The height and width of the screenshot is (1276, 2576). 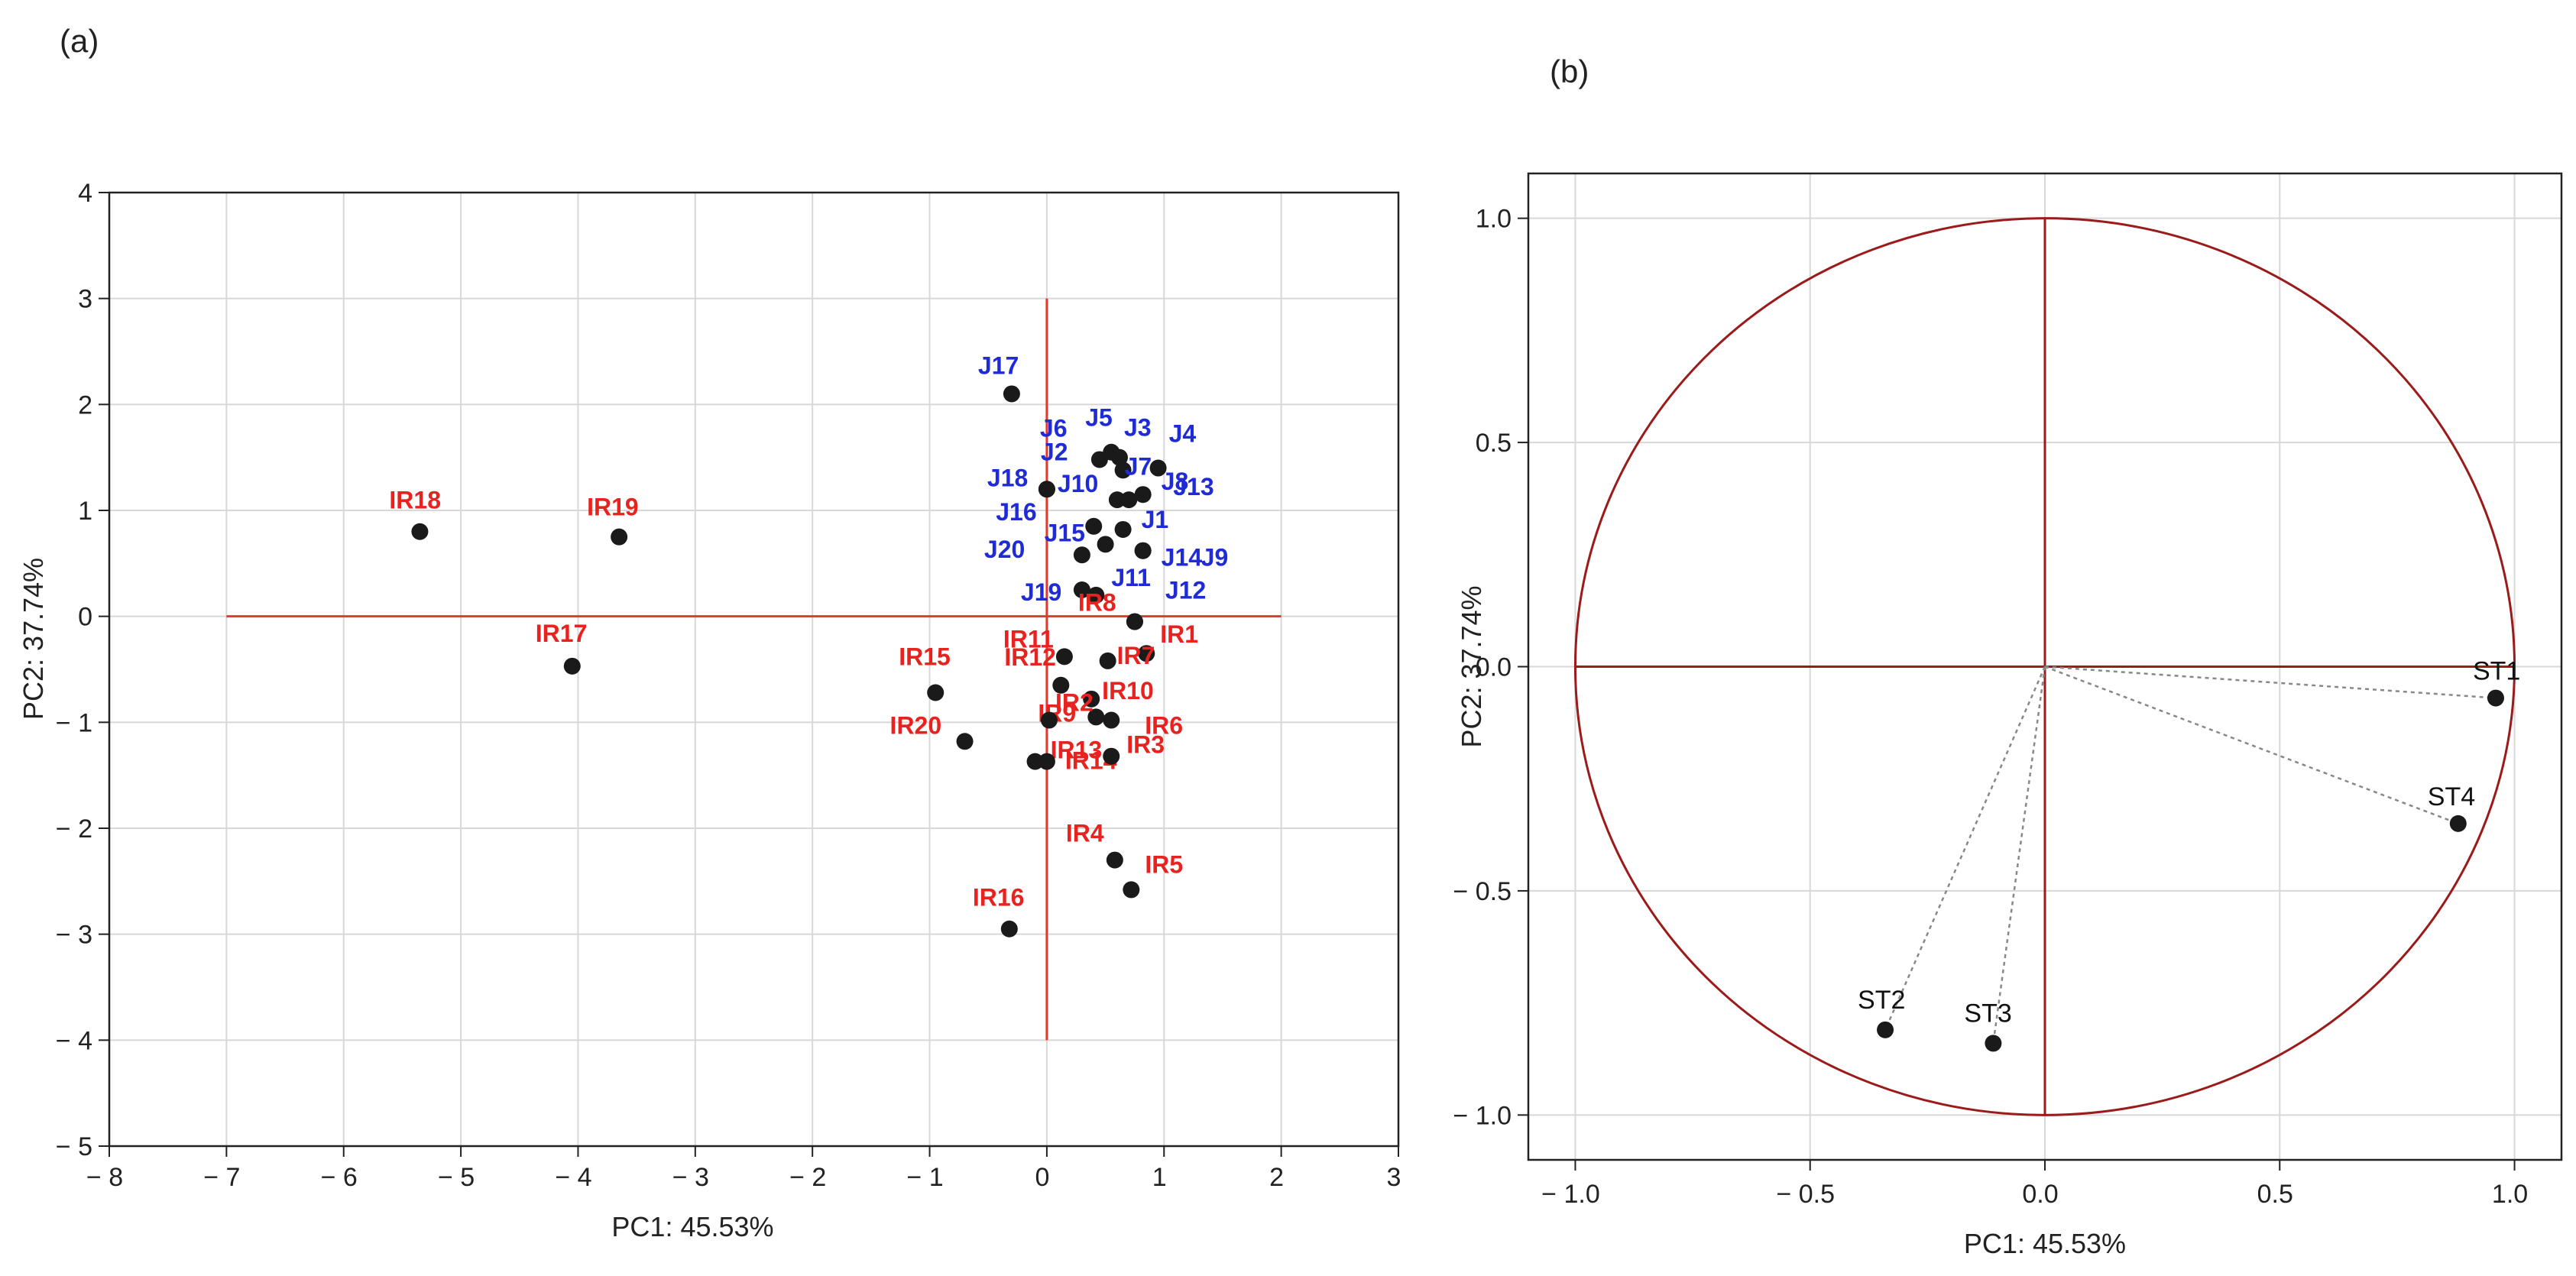 I want to click on label-j1: J1, so click(x=1156, y=519).